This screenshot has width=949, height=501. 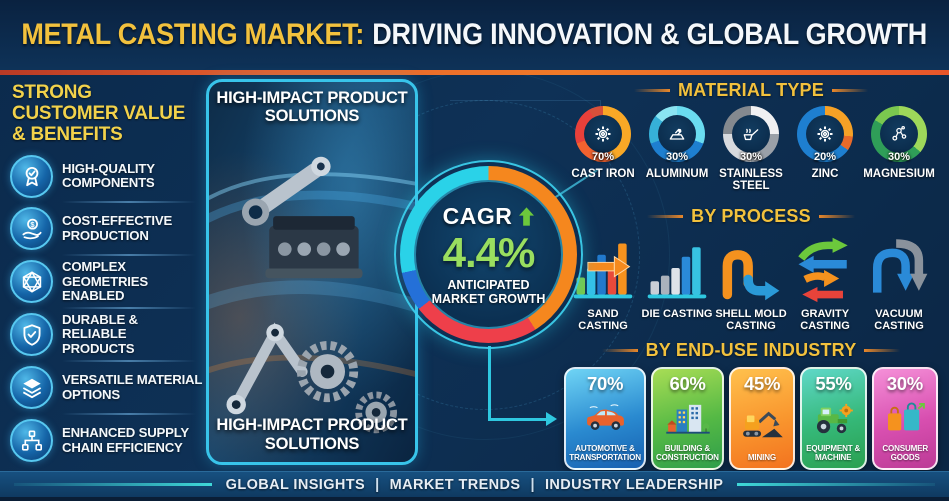 I want to click on by-process-section: BY PROCESS SAND CASTING DIE CASTING, so click(x=751, y=269).